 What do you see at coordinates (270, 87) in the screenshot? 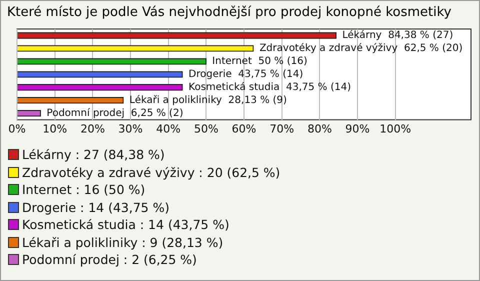
I see `category-label: Kosmetická studia 43,75 % (14)` at bounding box center [270, 87].